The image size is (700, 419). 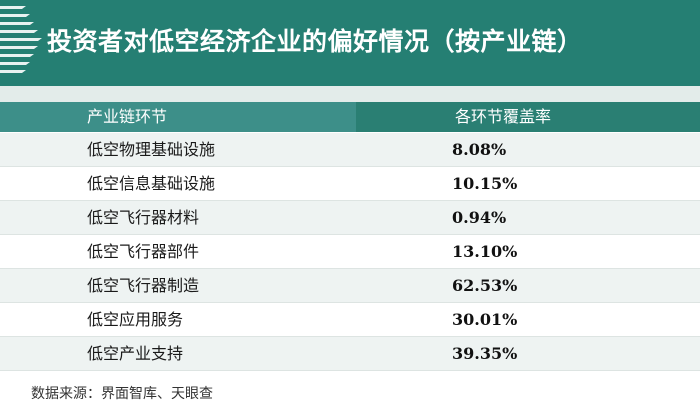 I want to click on column-header-coverage: 各环节覆盖率, so click(x=528, y=117).